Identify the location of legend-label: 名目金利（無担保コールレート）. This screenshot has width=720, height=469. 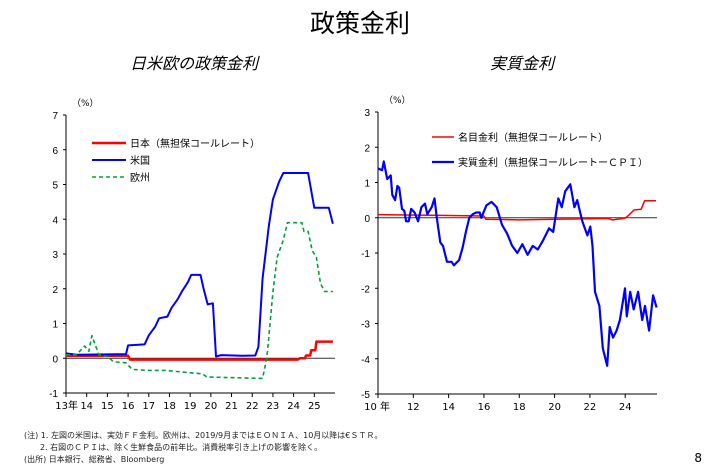
(533, 137).